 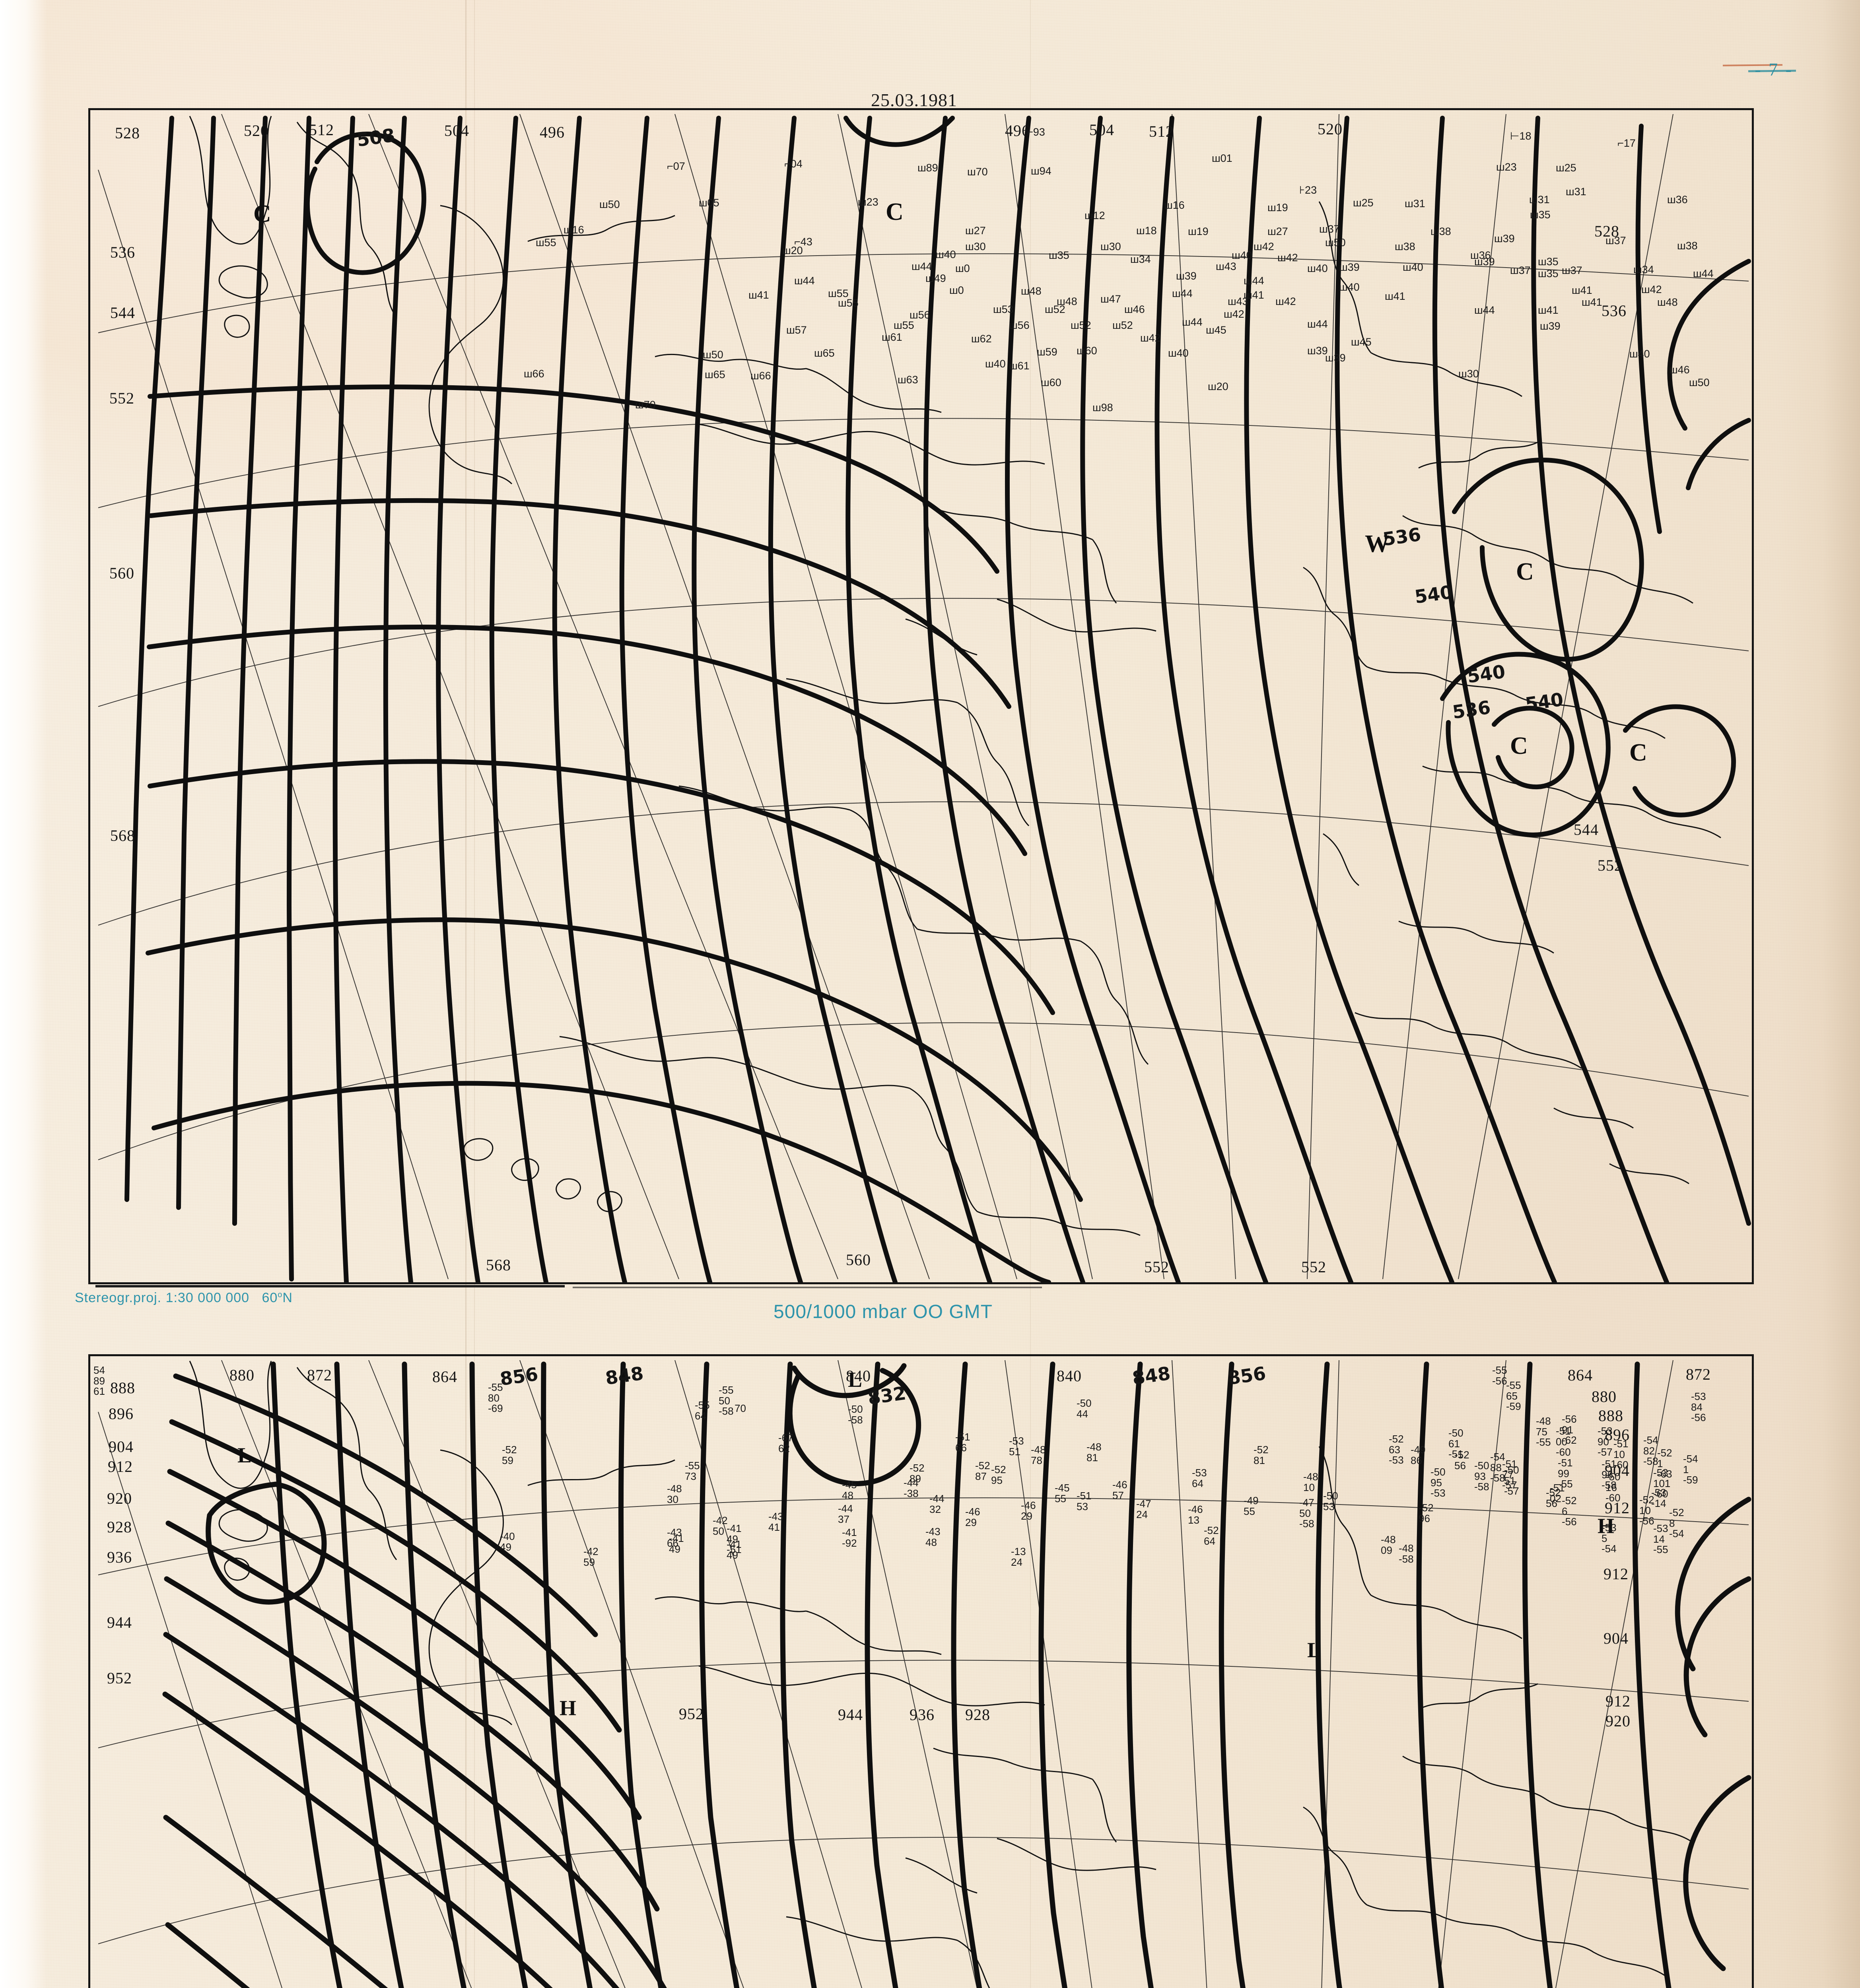 What do you see at coordinates (1426, 1508) in the screenshot?
I see `station-plot-line: -52` at bounding box center [1426, 1508].